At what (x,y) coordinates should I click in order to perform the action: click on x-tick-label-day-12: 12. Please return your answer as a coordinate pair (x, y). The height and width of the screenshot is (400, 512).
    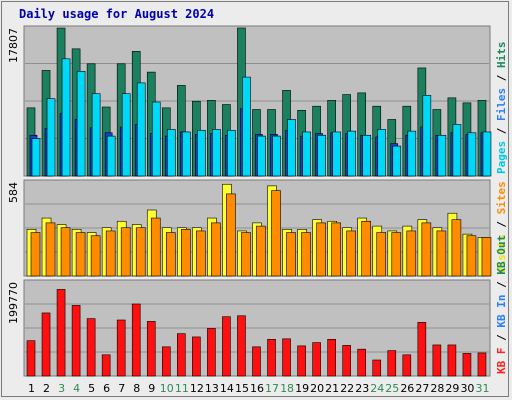
    Looking at the image, I should click on (197, 388).